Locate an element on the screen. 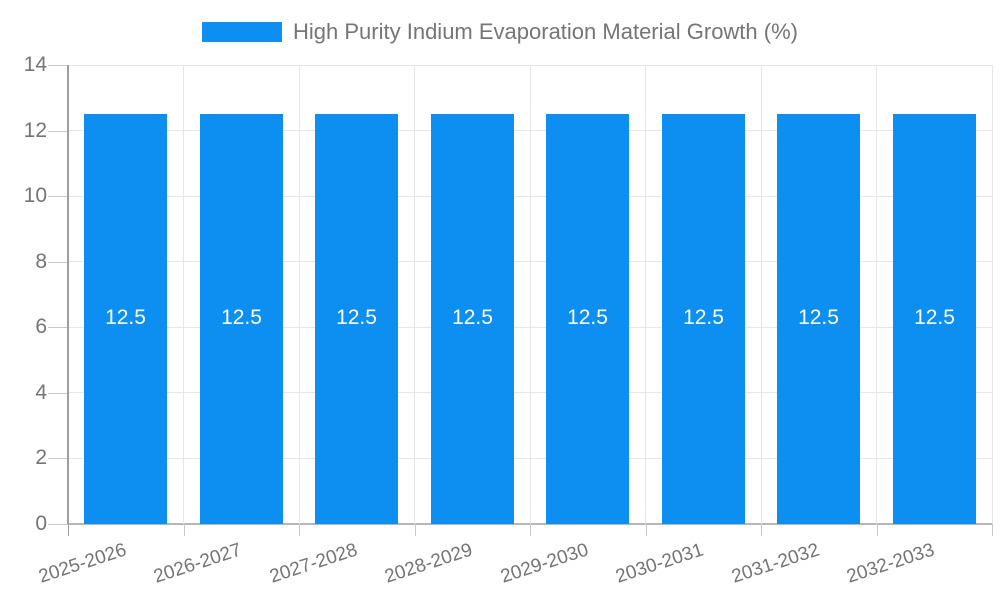  y-axis-label: 8 is located at coordinates (41, 261).